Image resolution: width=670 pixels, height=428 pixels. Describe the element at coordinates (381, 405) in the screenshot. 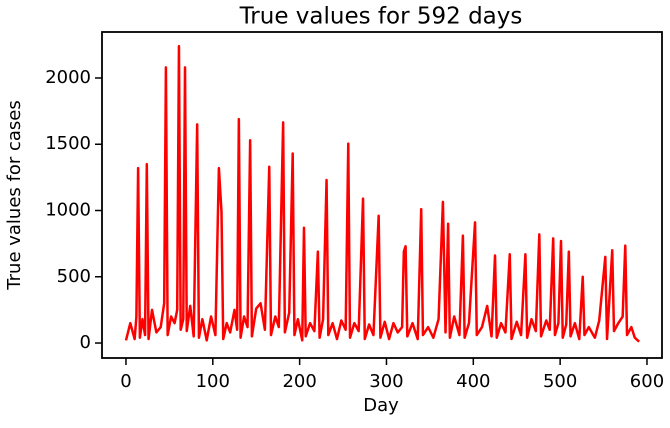

I see `x-axis-label: Day` at that location.